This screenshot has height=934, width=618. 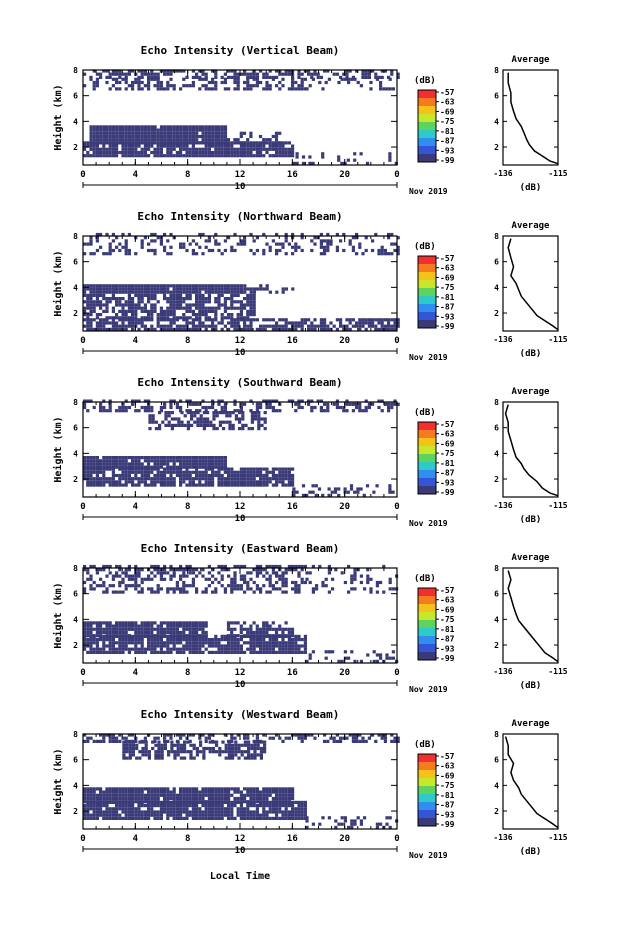 I want to click on colorbar-tick-label: -75, so click(x=447, y=453).